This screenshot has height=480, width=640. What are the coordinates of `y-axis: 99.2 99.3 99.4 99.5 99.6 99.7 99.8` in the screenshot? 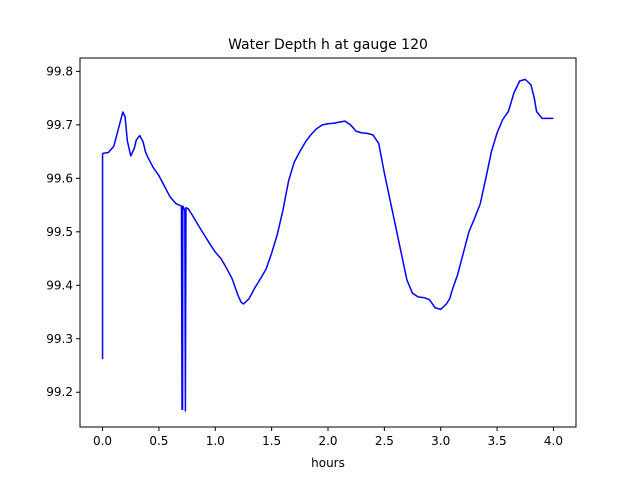 It's located at (63, 231).